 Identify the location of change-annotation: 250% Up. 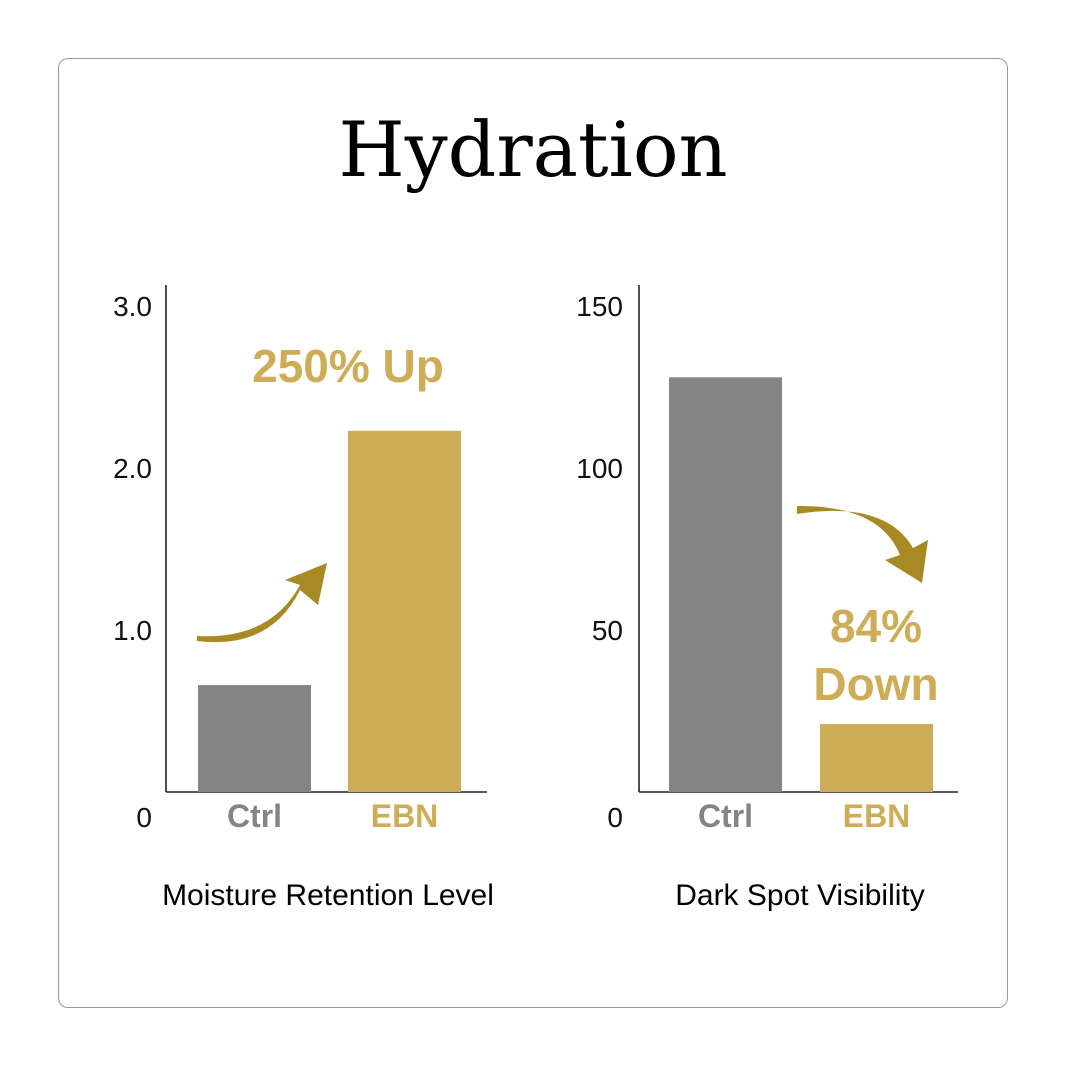
(348, 366).